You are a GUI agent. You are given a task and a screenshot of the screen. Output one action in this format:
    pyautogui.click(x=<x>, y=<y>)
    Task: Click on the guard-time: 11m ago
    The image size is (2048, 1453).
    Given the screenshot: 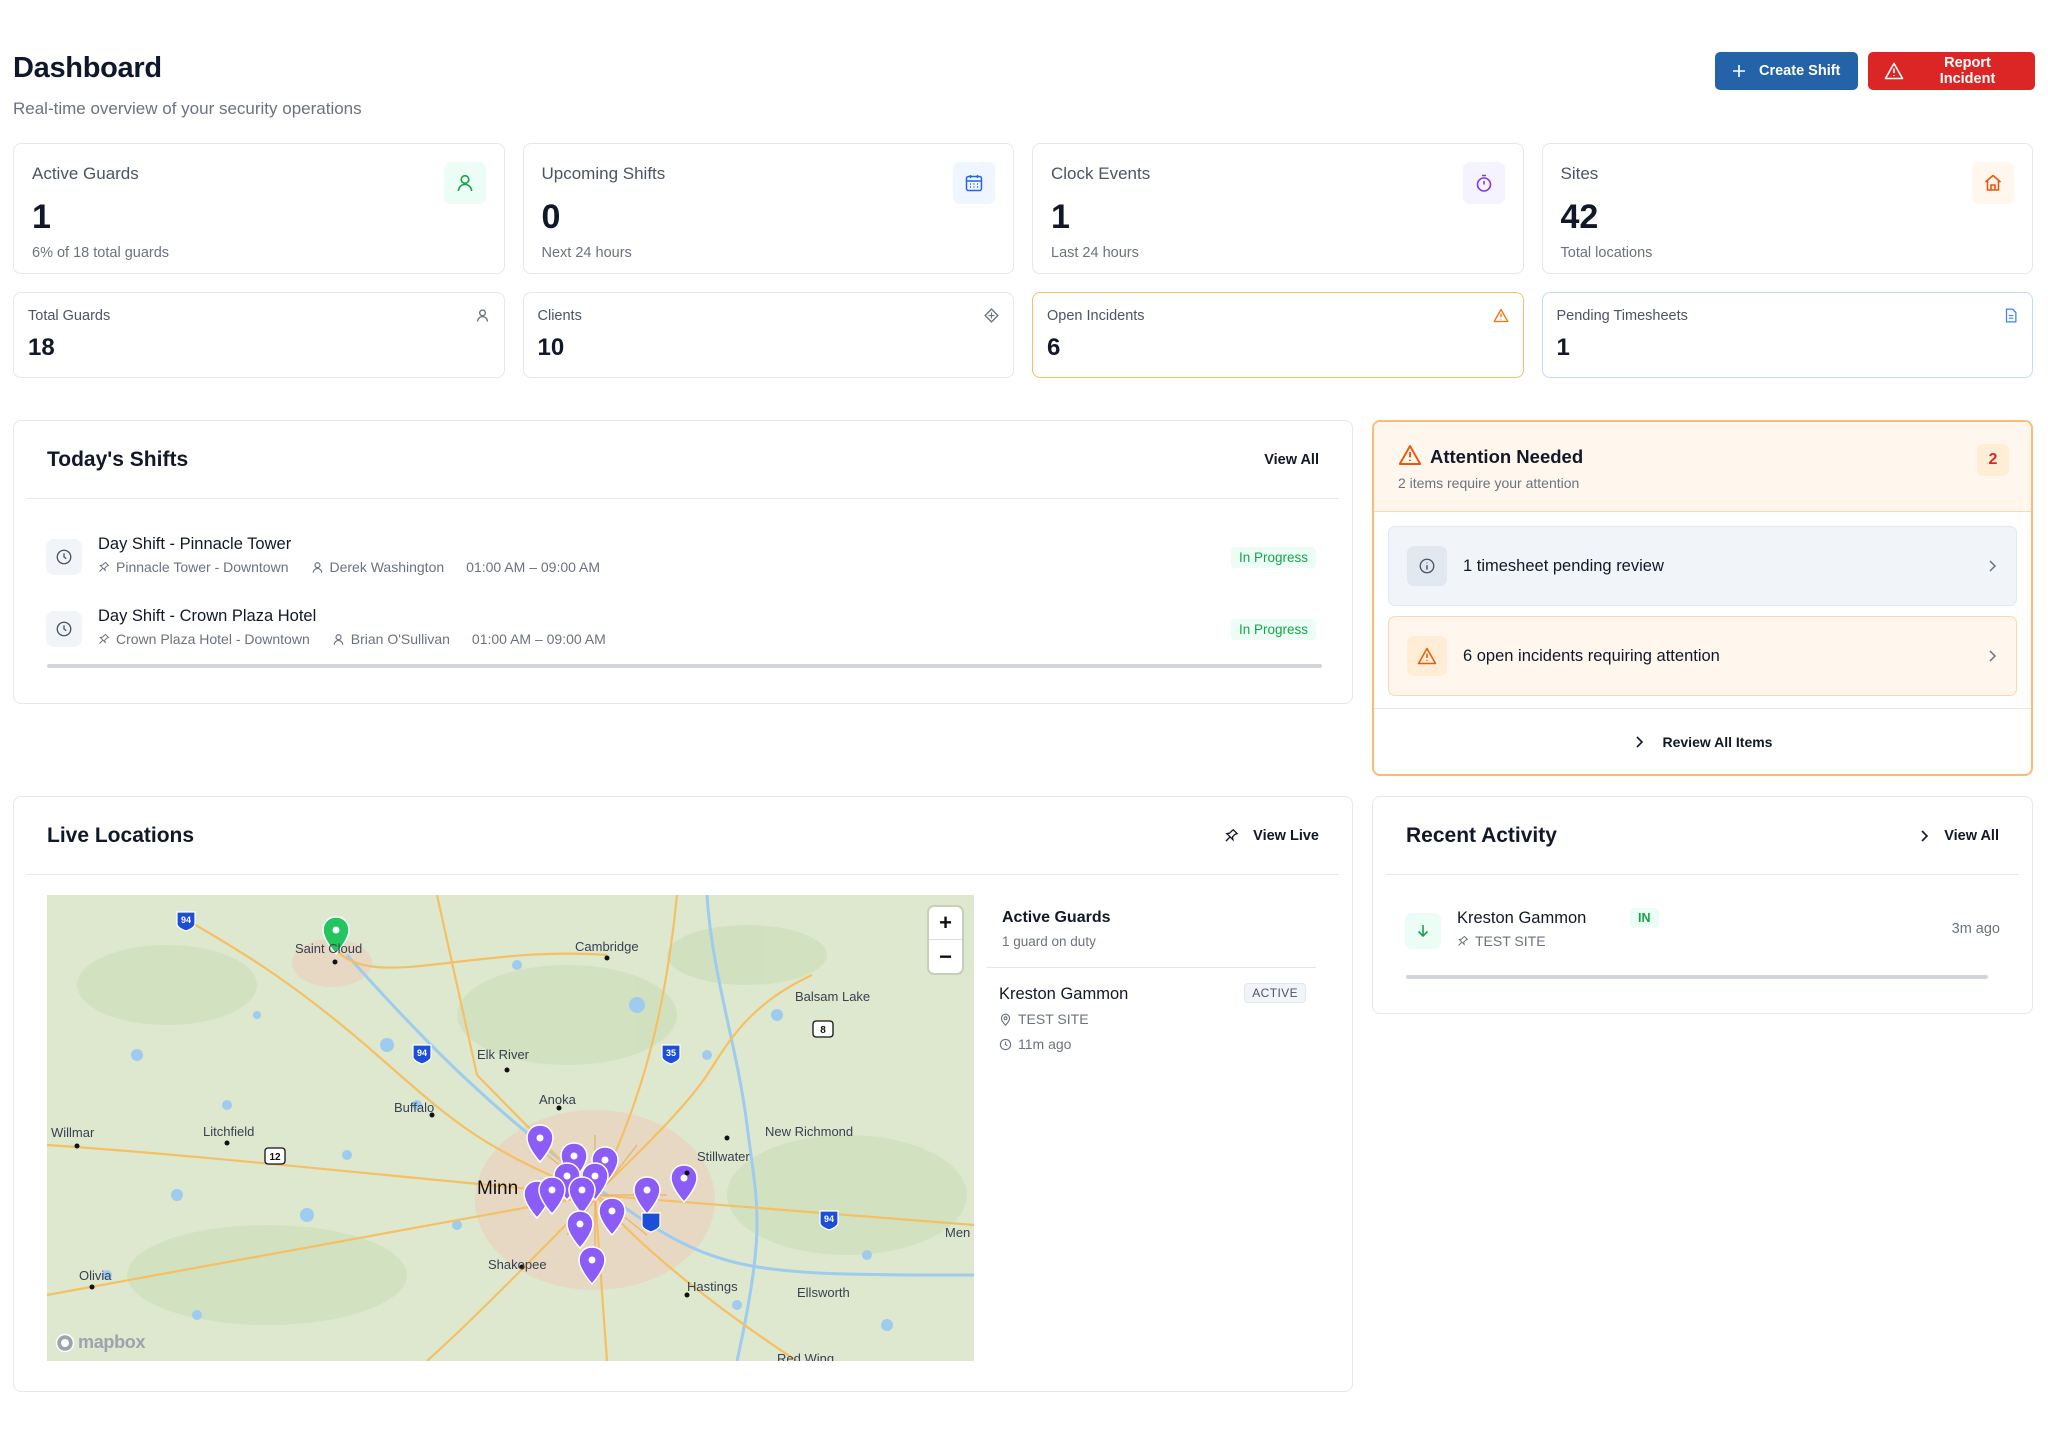 What is the action you would take?
    pyautogui.click(x=1045, y=1044)
    